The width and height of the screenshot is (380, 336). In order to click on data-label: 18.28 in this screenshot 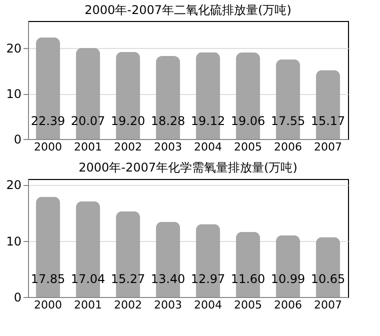, I will do `click(168, 121)`.